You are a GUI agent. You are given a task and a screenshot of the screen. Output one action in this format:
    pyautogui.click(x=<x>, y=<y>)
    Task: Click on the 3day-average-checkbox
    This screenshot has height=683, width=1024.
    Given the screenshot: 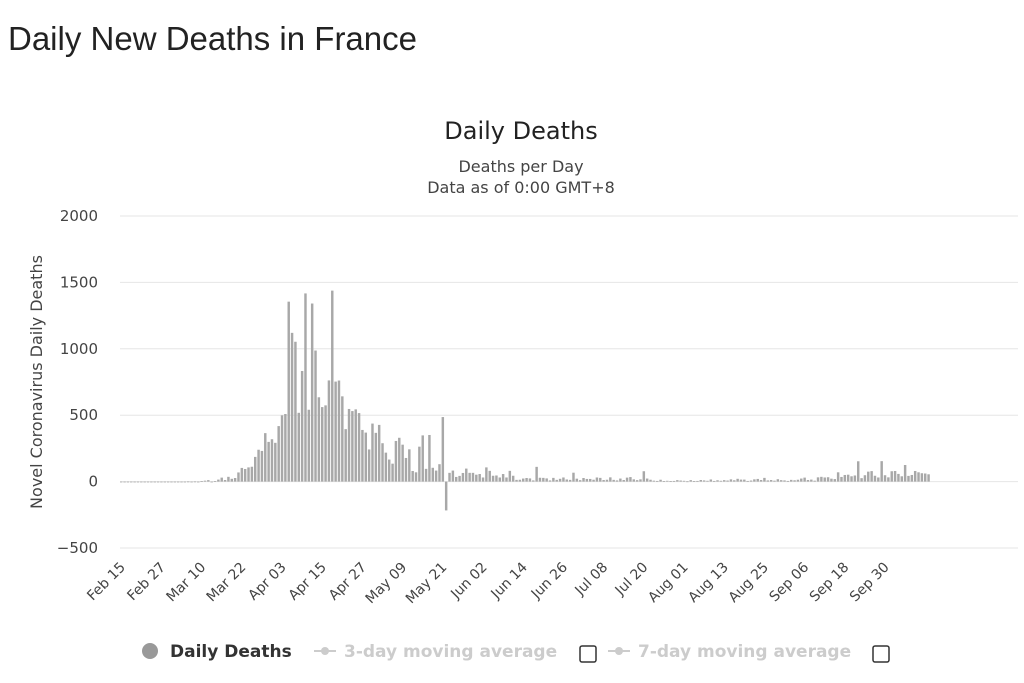 What is the action you would take?
    pyautogui.click(x=588, y=654)
    